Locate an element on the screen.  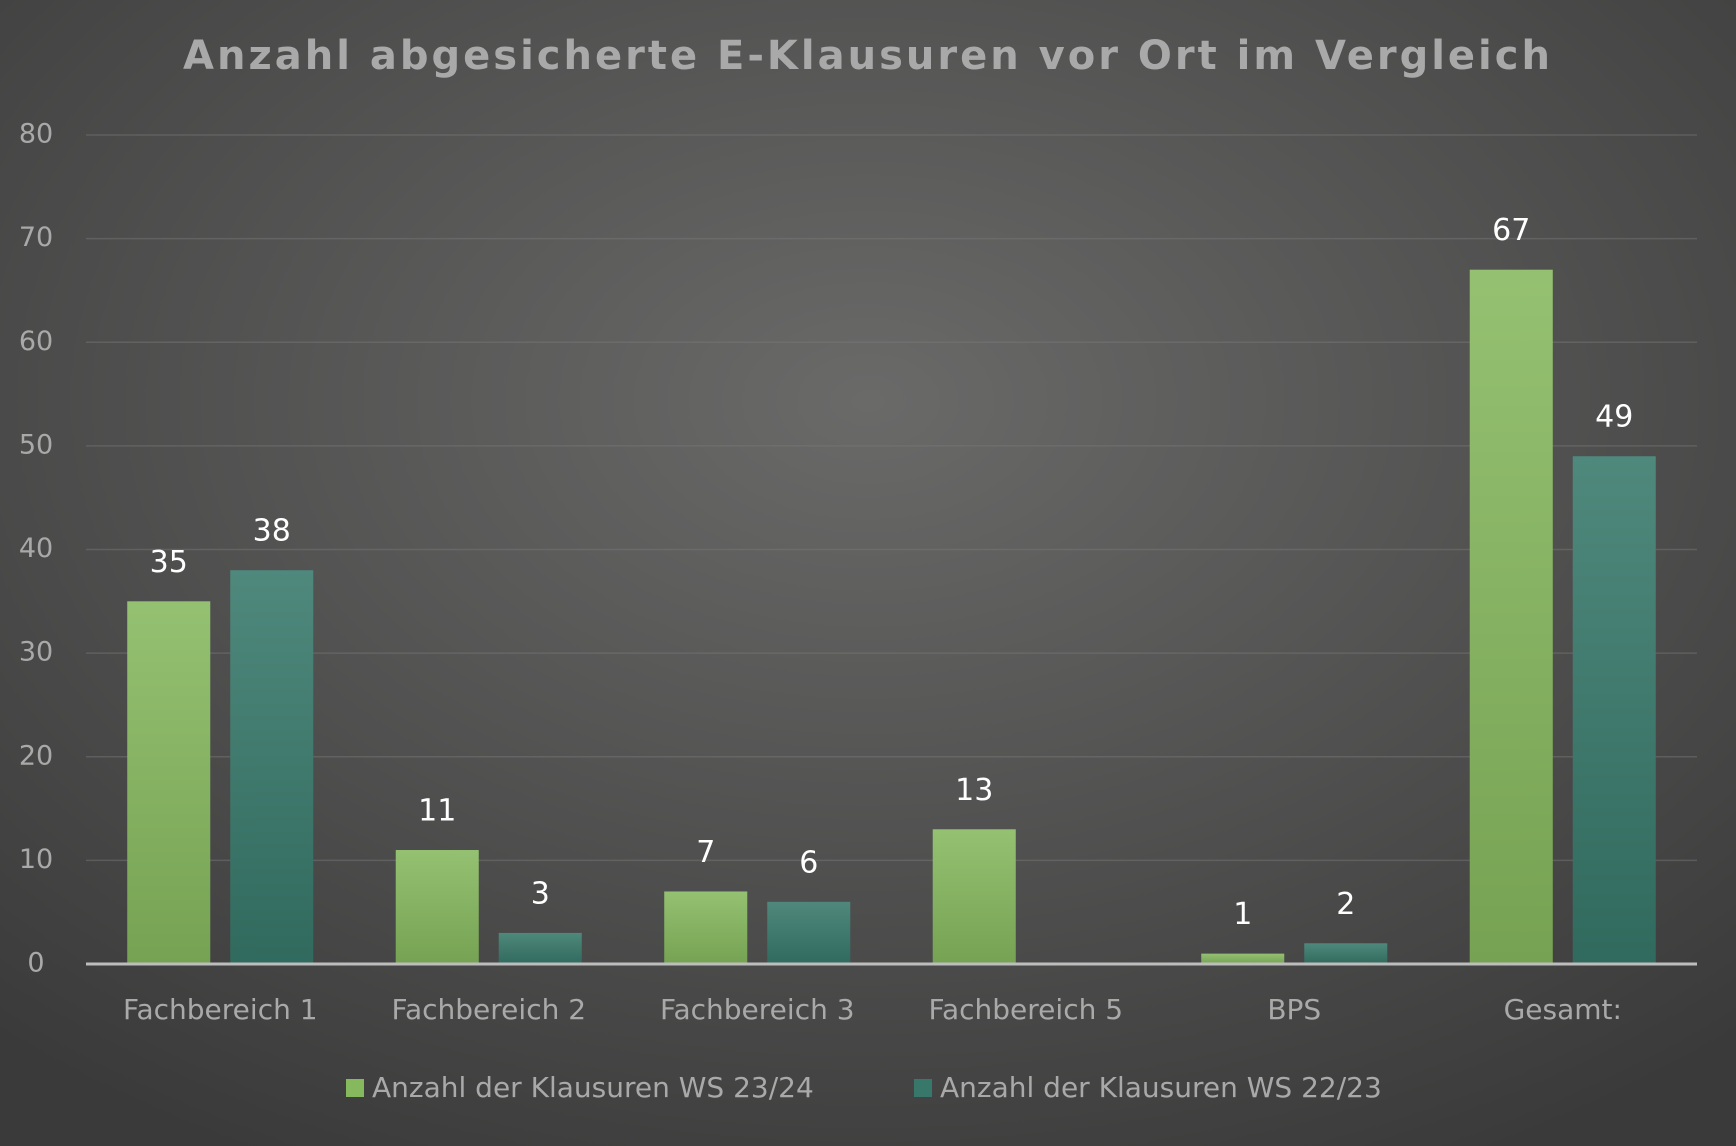
x-tick-label: Fachbereich 5 is located at coordinates (1025, 1009).